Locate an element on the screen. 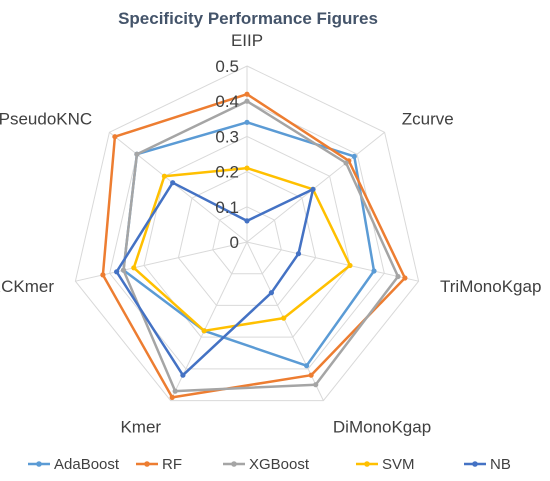 The width and height of the screenshot is (550, 481). legend-label: NB is located at coordinates (500, 464).